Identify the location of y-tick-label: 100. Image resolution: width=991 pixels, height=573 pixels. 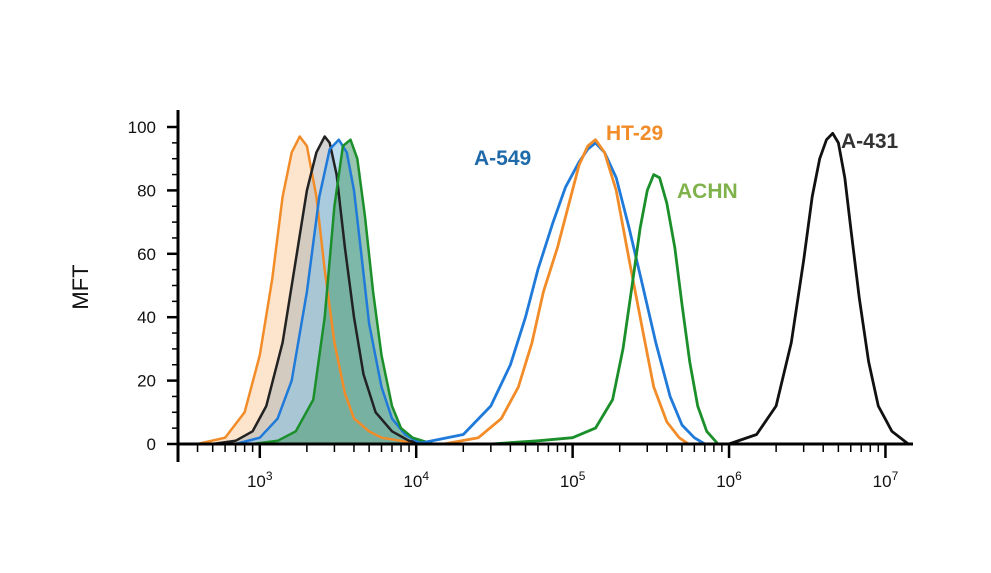
(142, 127).